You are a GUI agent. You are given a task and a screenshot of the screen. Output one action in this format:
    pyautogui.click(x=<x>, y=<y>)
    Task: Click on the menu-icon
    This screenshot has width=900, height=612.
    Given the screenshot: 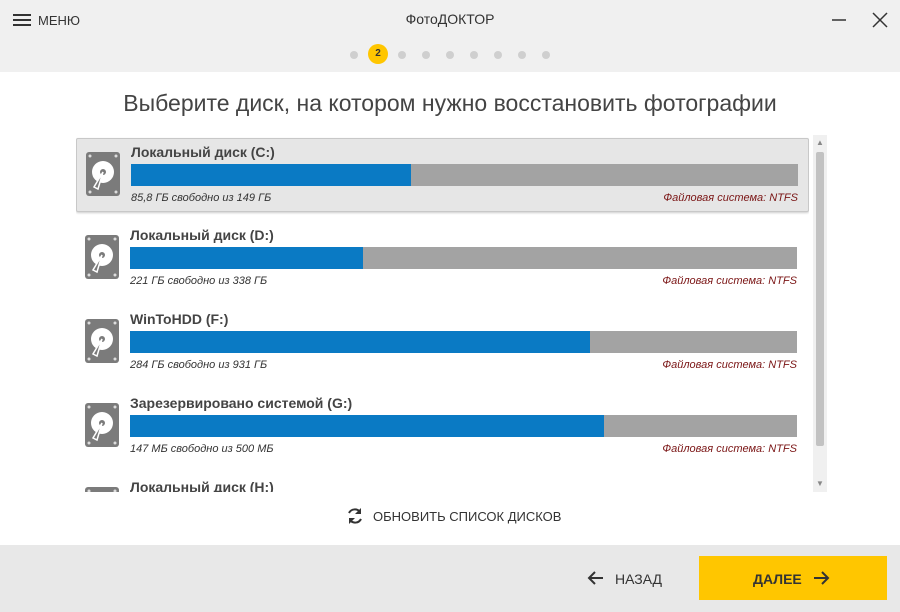 What is the action you would take?
    pyautogui.click(x=22, y=21)
    